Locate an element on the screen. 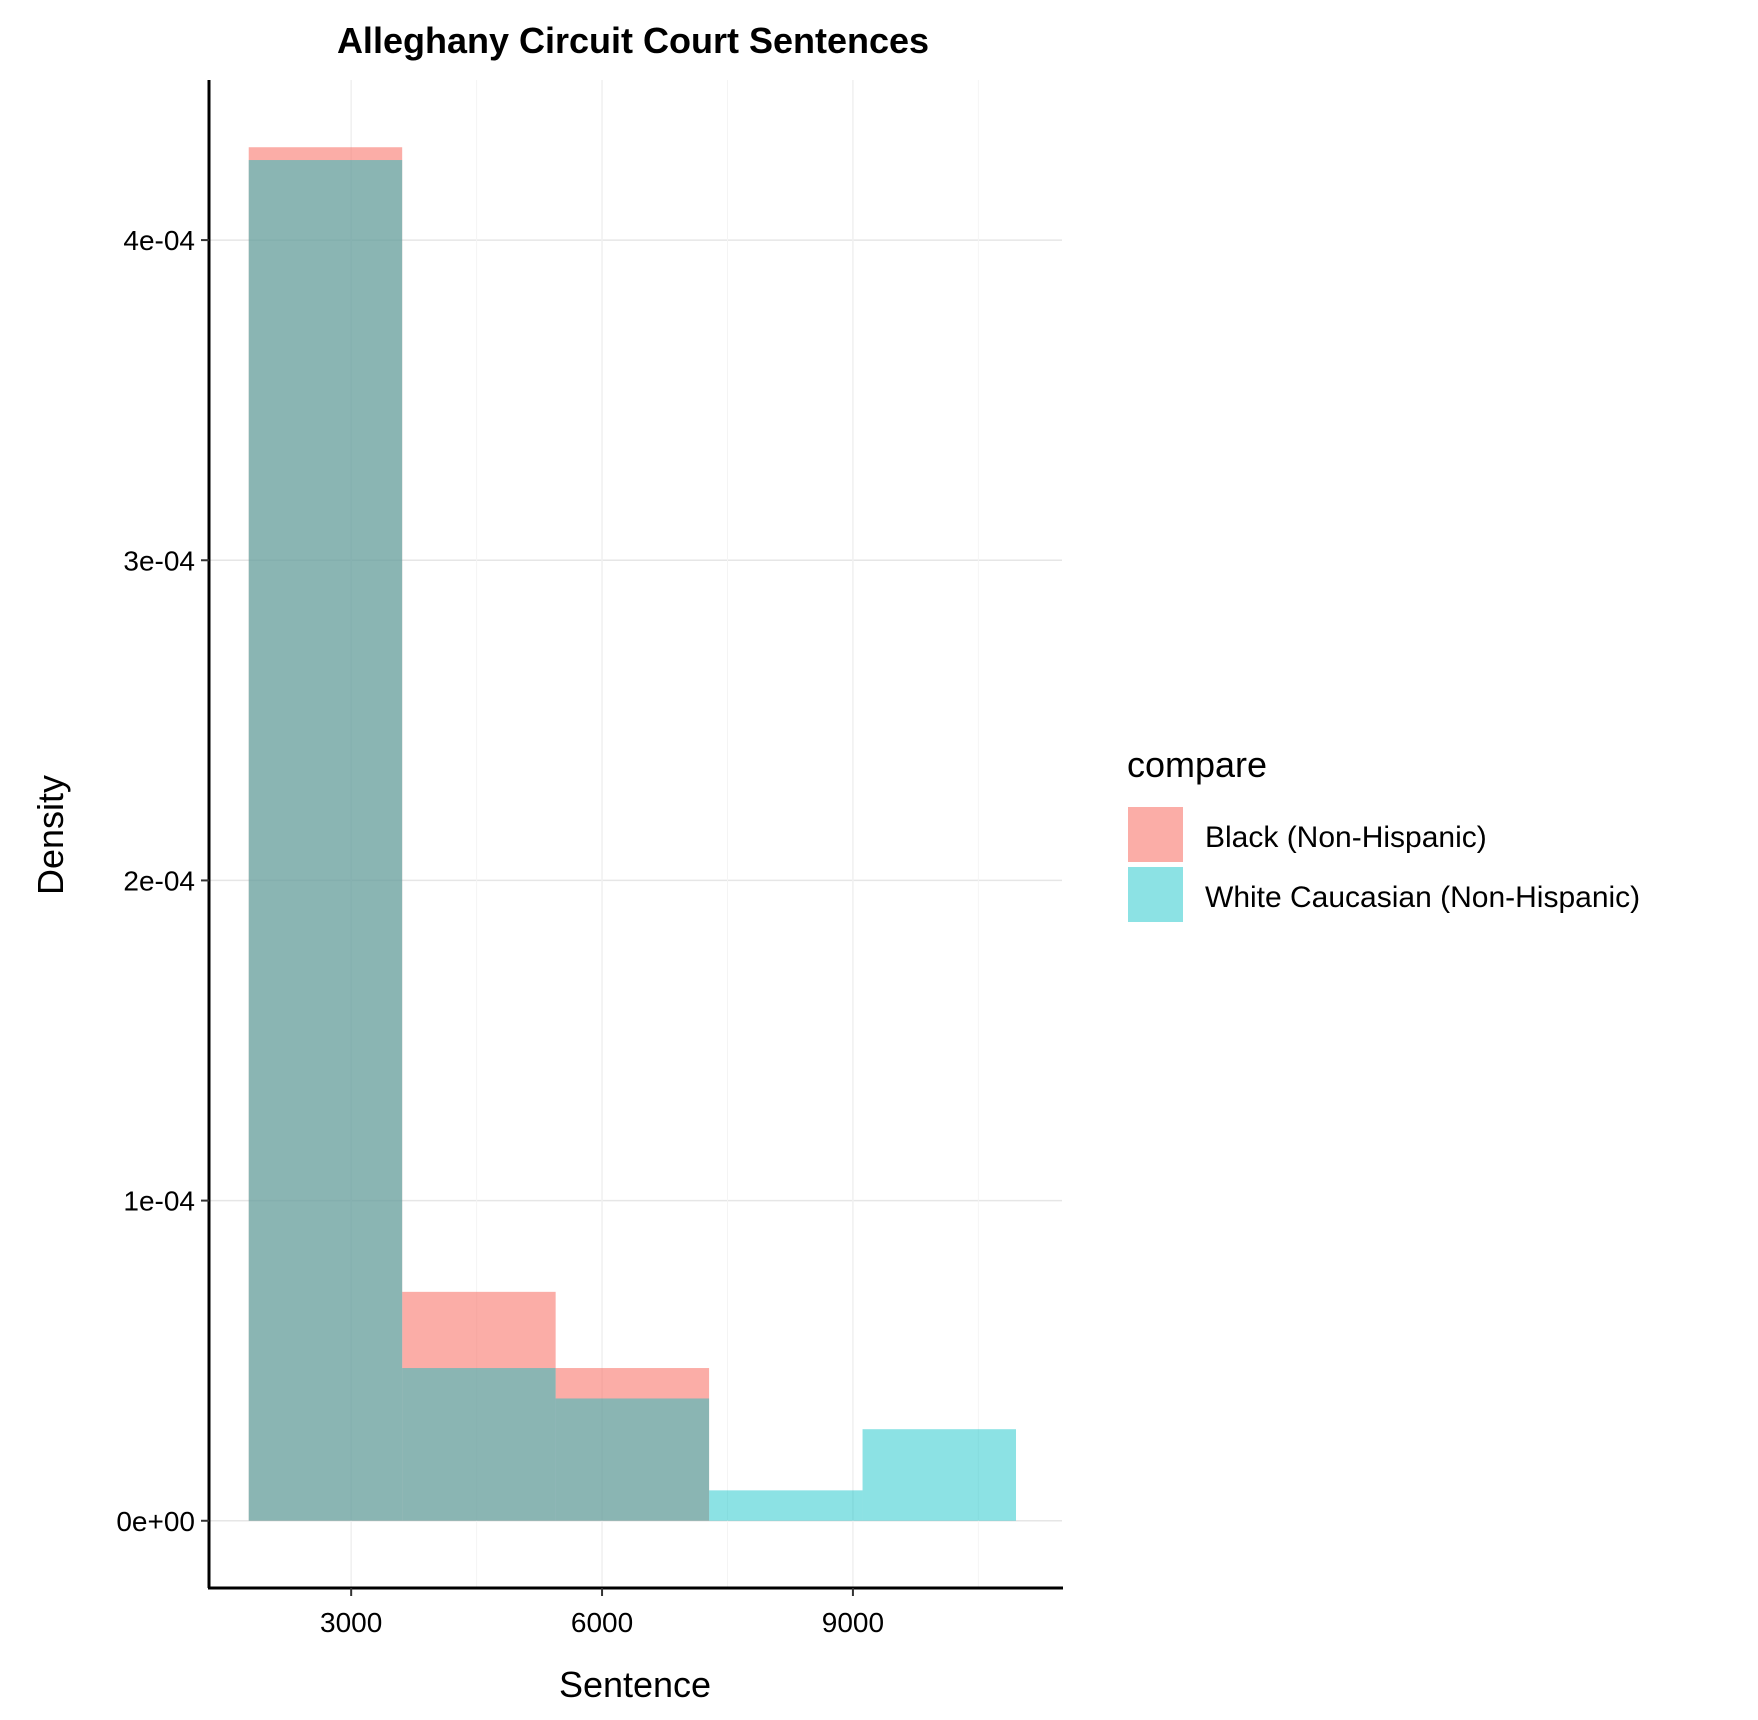  x-axis-label: Sentence is located at coordinates (635, 1684).